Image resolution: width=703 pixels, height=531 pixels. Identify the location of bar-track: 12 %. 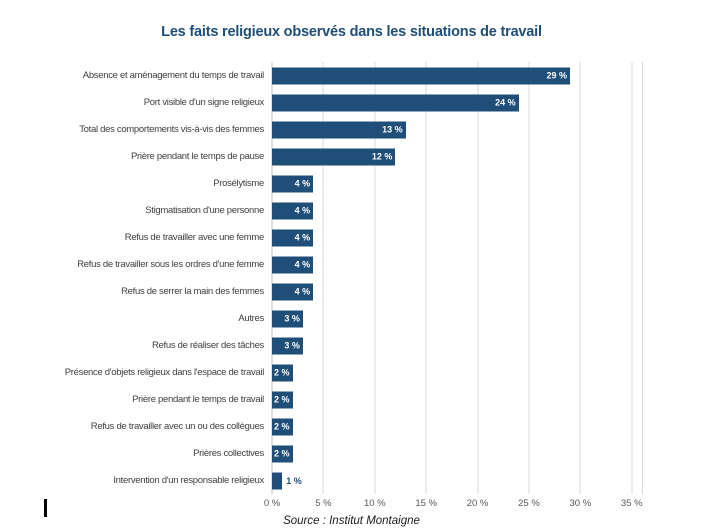
(457, 156).